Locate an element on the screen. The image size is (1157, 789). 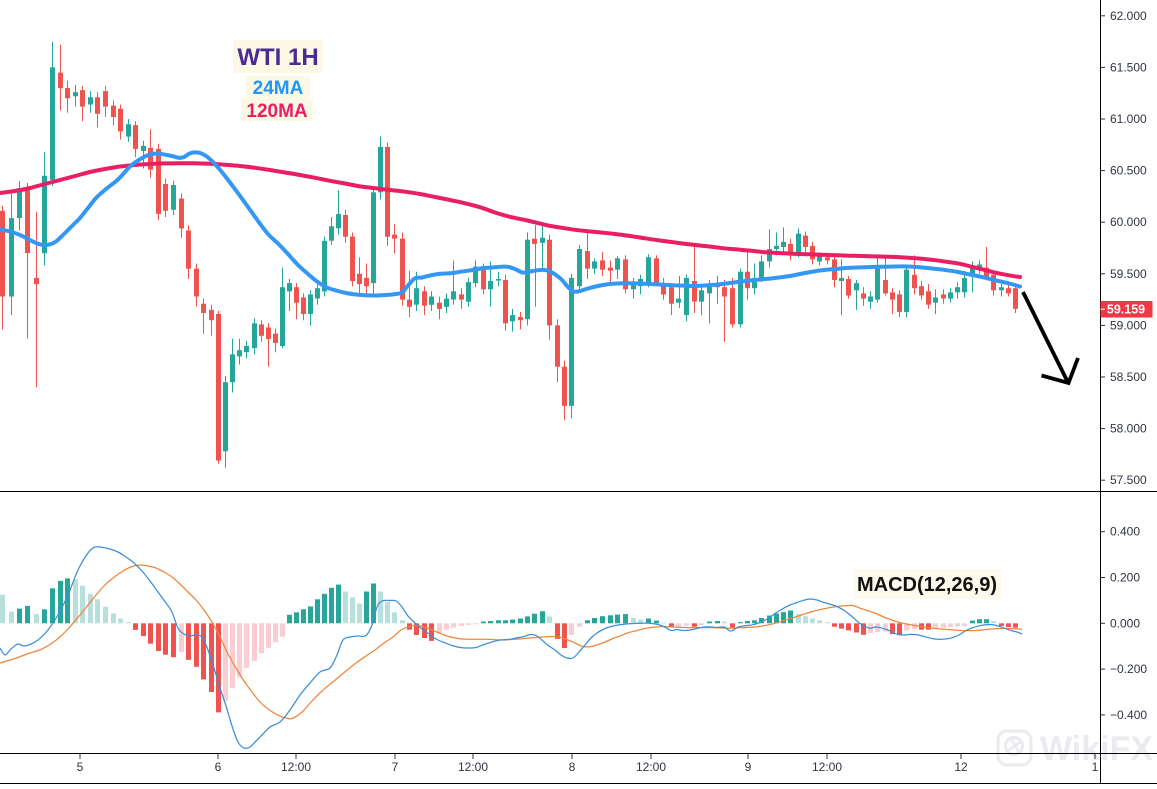
svg-text: WikiFX is located at coordinates (1096, 749).